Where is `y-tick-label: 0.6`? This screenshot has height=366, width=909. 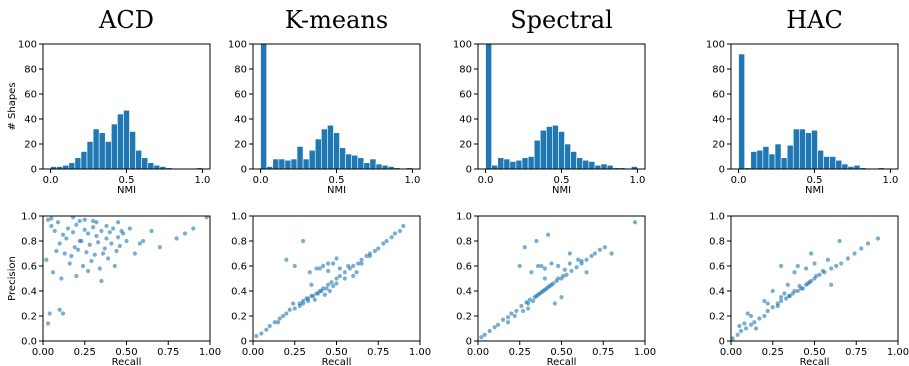
y-tick-label: 0.6 is located at coordinates (239, 267).